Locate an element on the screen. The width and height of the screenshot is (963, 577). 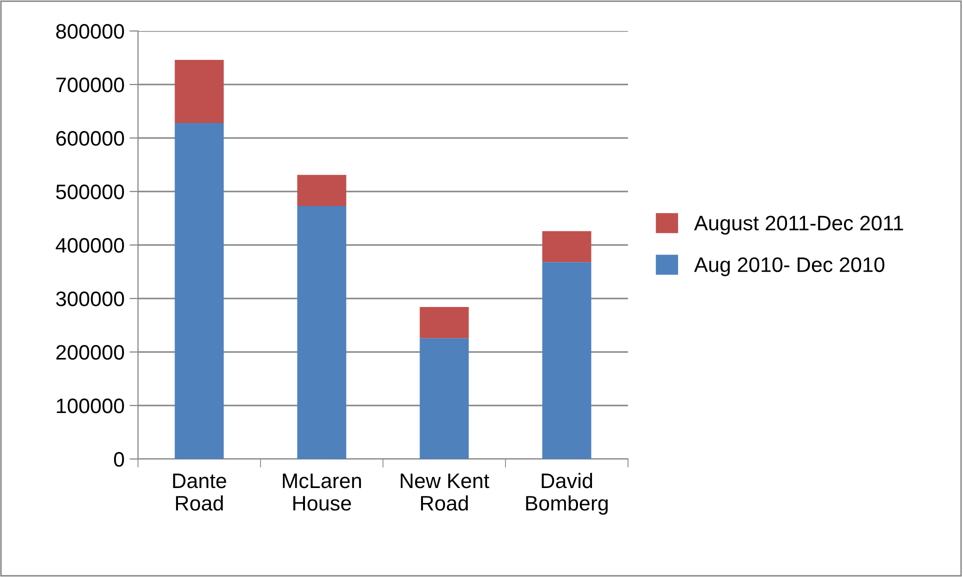
y-tick-label: 0 is located at coordinates (119, 459).